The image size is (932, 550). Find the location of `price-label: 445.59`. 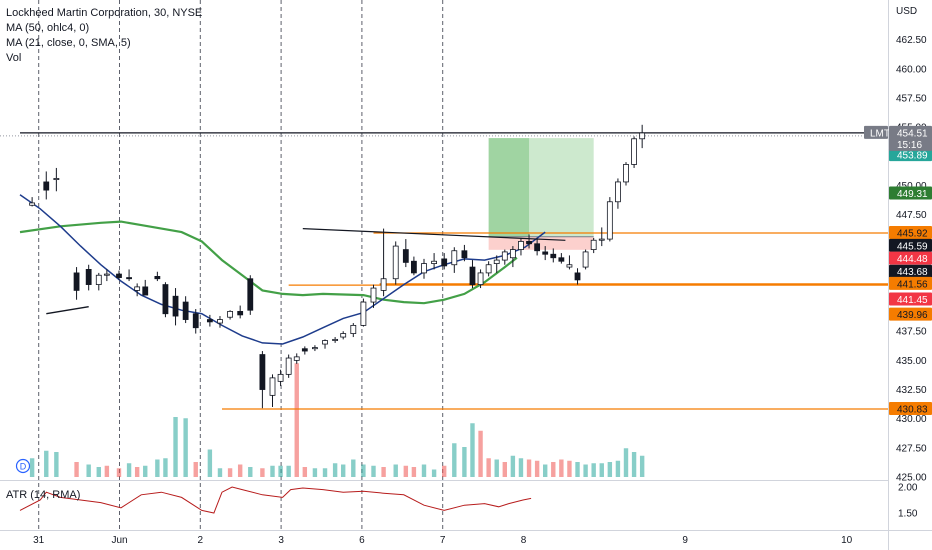

price-label: 445.59 is located at coordinates (910, 245).